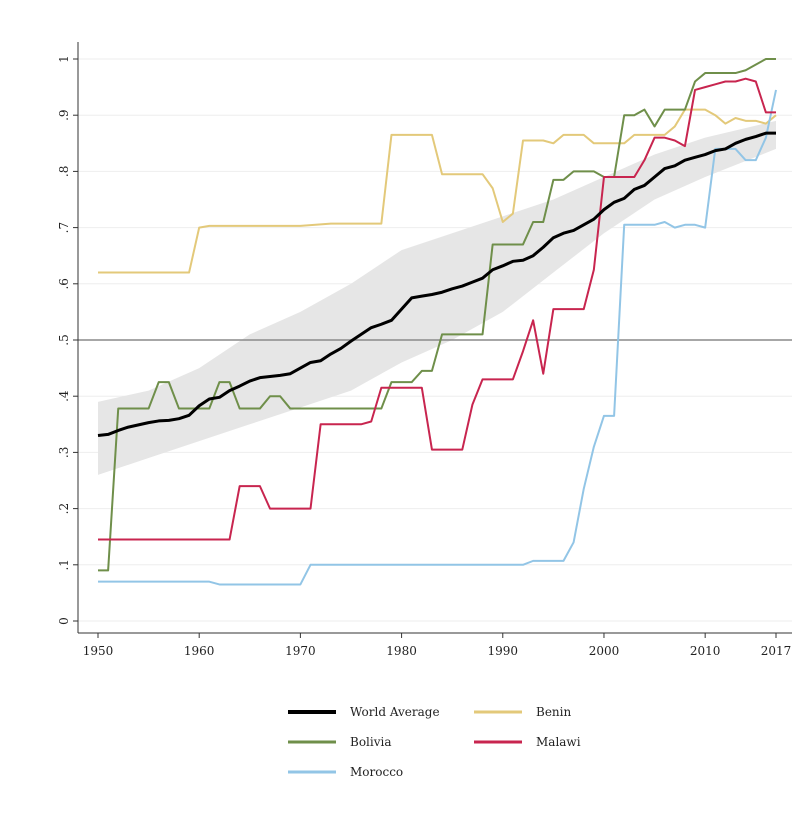  What do you see at coordinates (705, 651) in the screenshot?
I see `x-tick-label: 2010` at bounding box center [705, 651].